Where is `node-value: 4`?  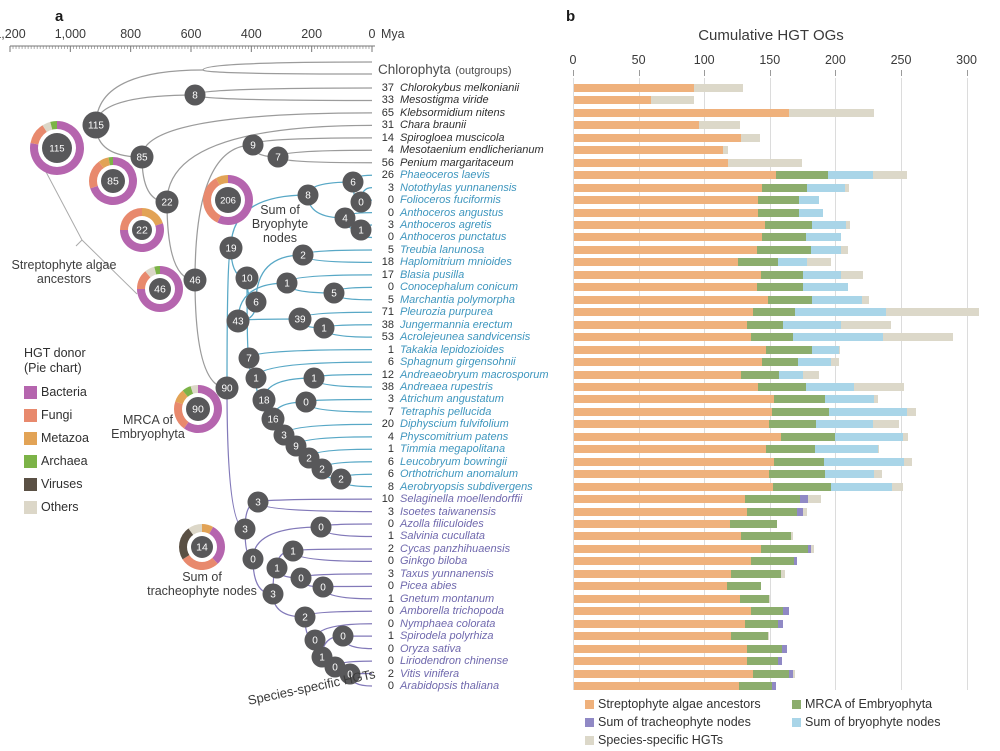
node-value: 4 is located at coordinates (345, 219).